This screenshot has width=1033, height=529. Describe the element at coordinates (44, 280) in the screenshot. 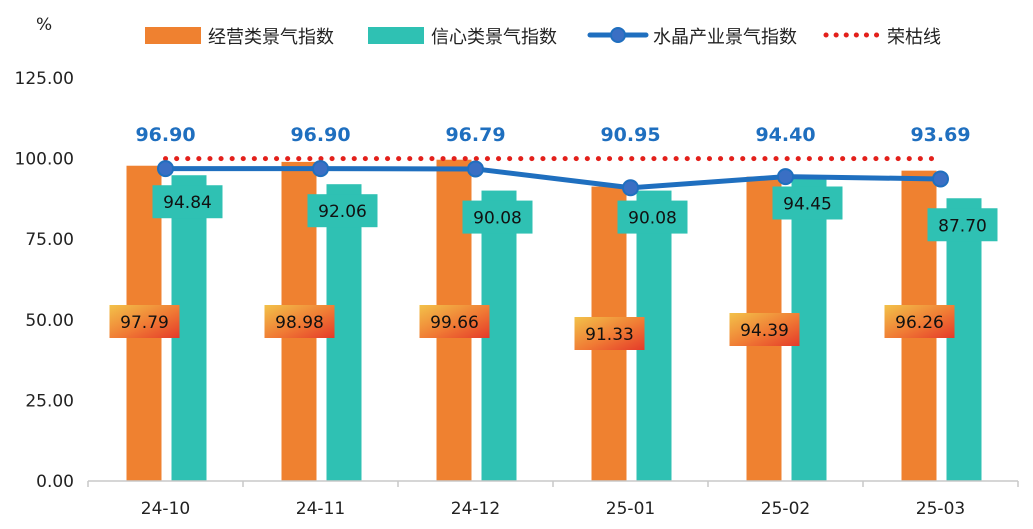

I see `y-axis: 0.00 25.00 50.00 75.00 100.00 125.00` at that location.